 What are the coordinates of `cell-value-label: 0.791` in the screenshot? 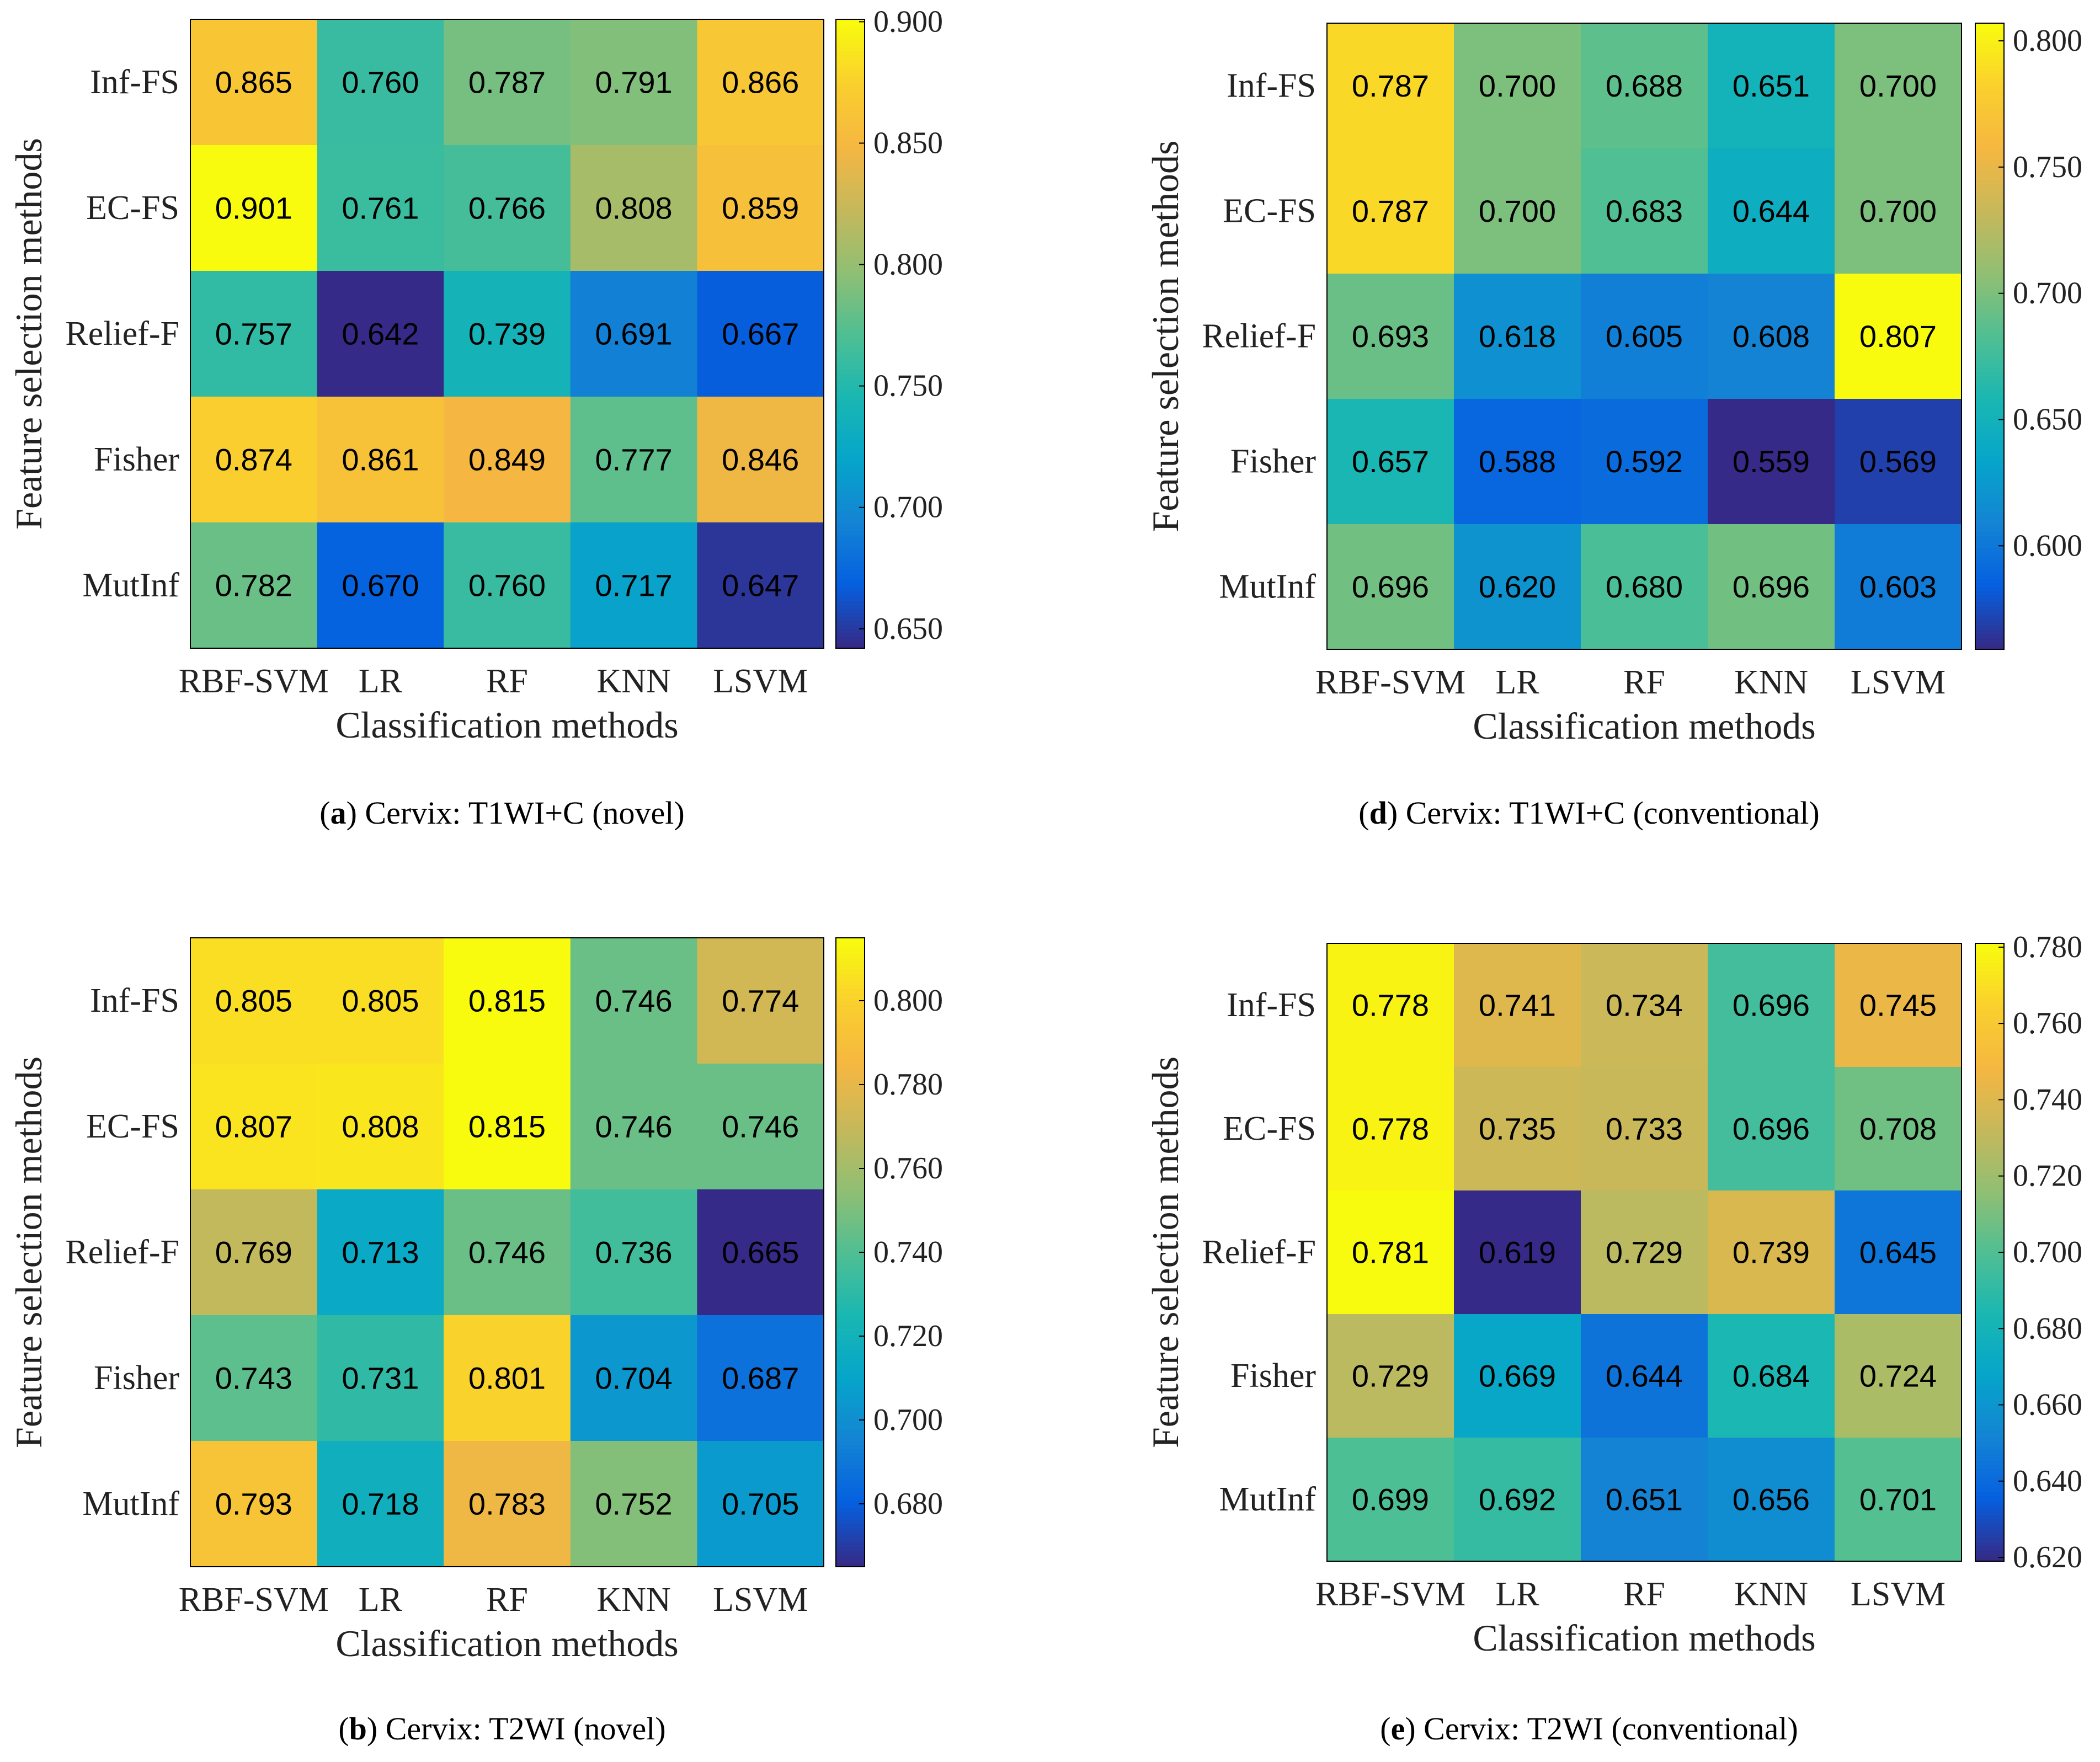 It's located at (634, 82).